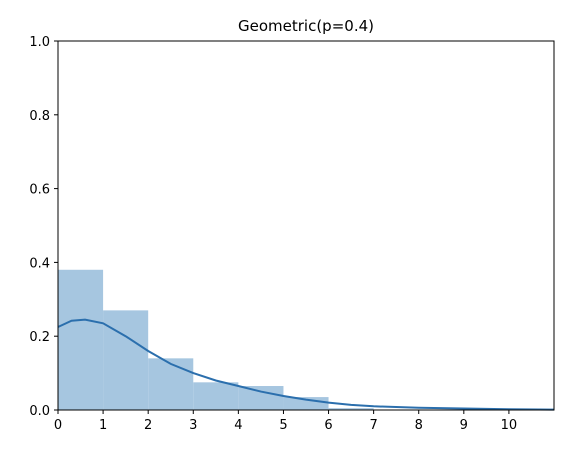 The height and width of the screenshot is (453, 581). Describe the element at coordinates (373, 425) in the screenshot. I see `x-tick-label: 7` at that location.